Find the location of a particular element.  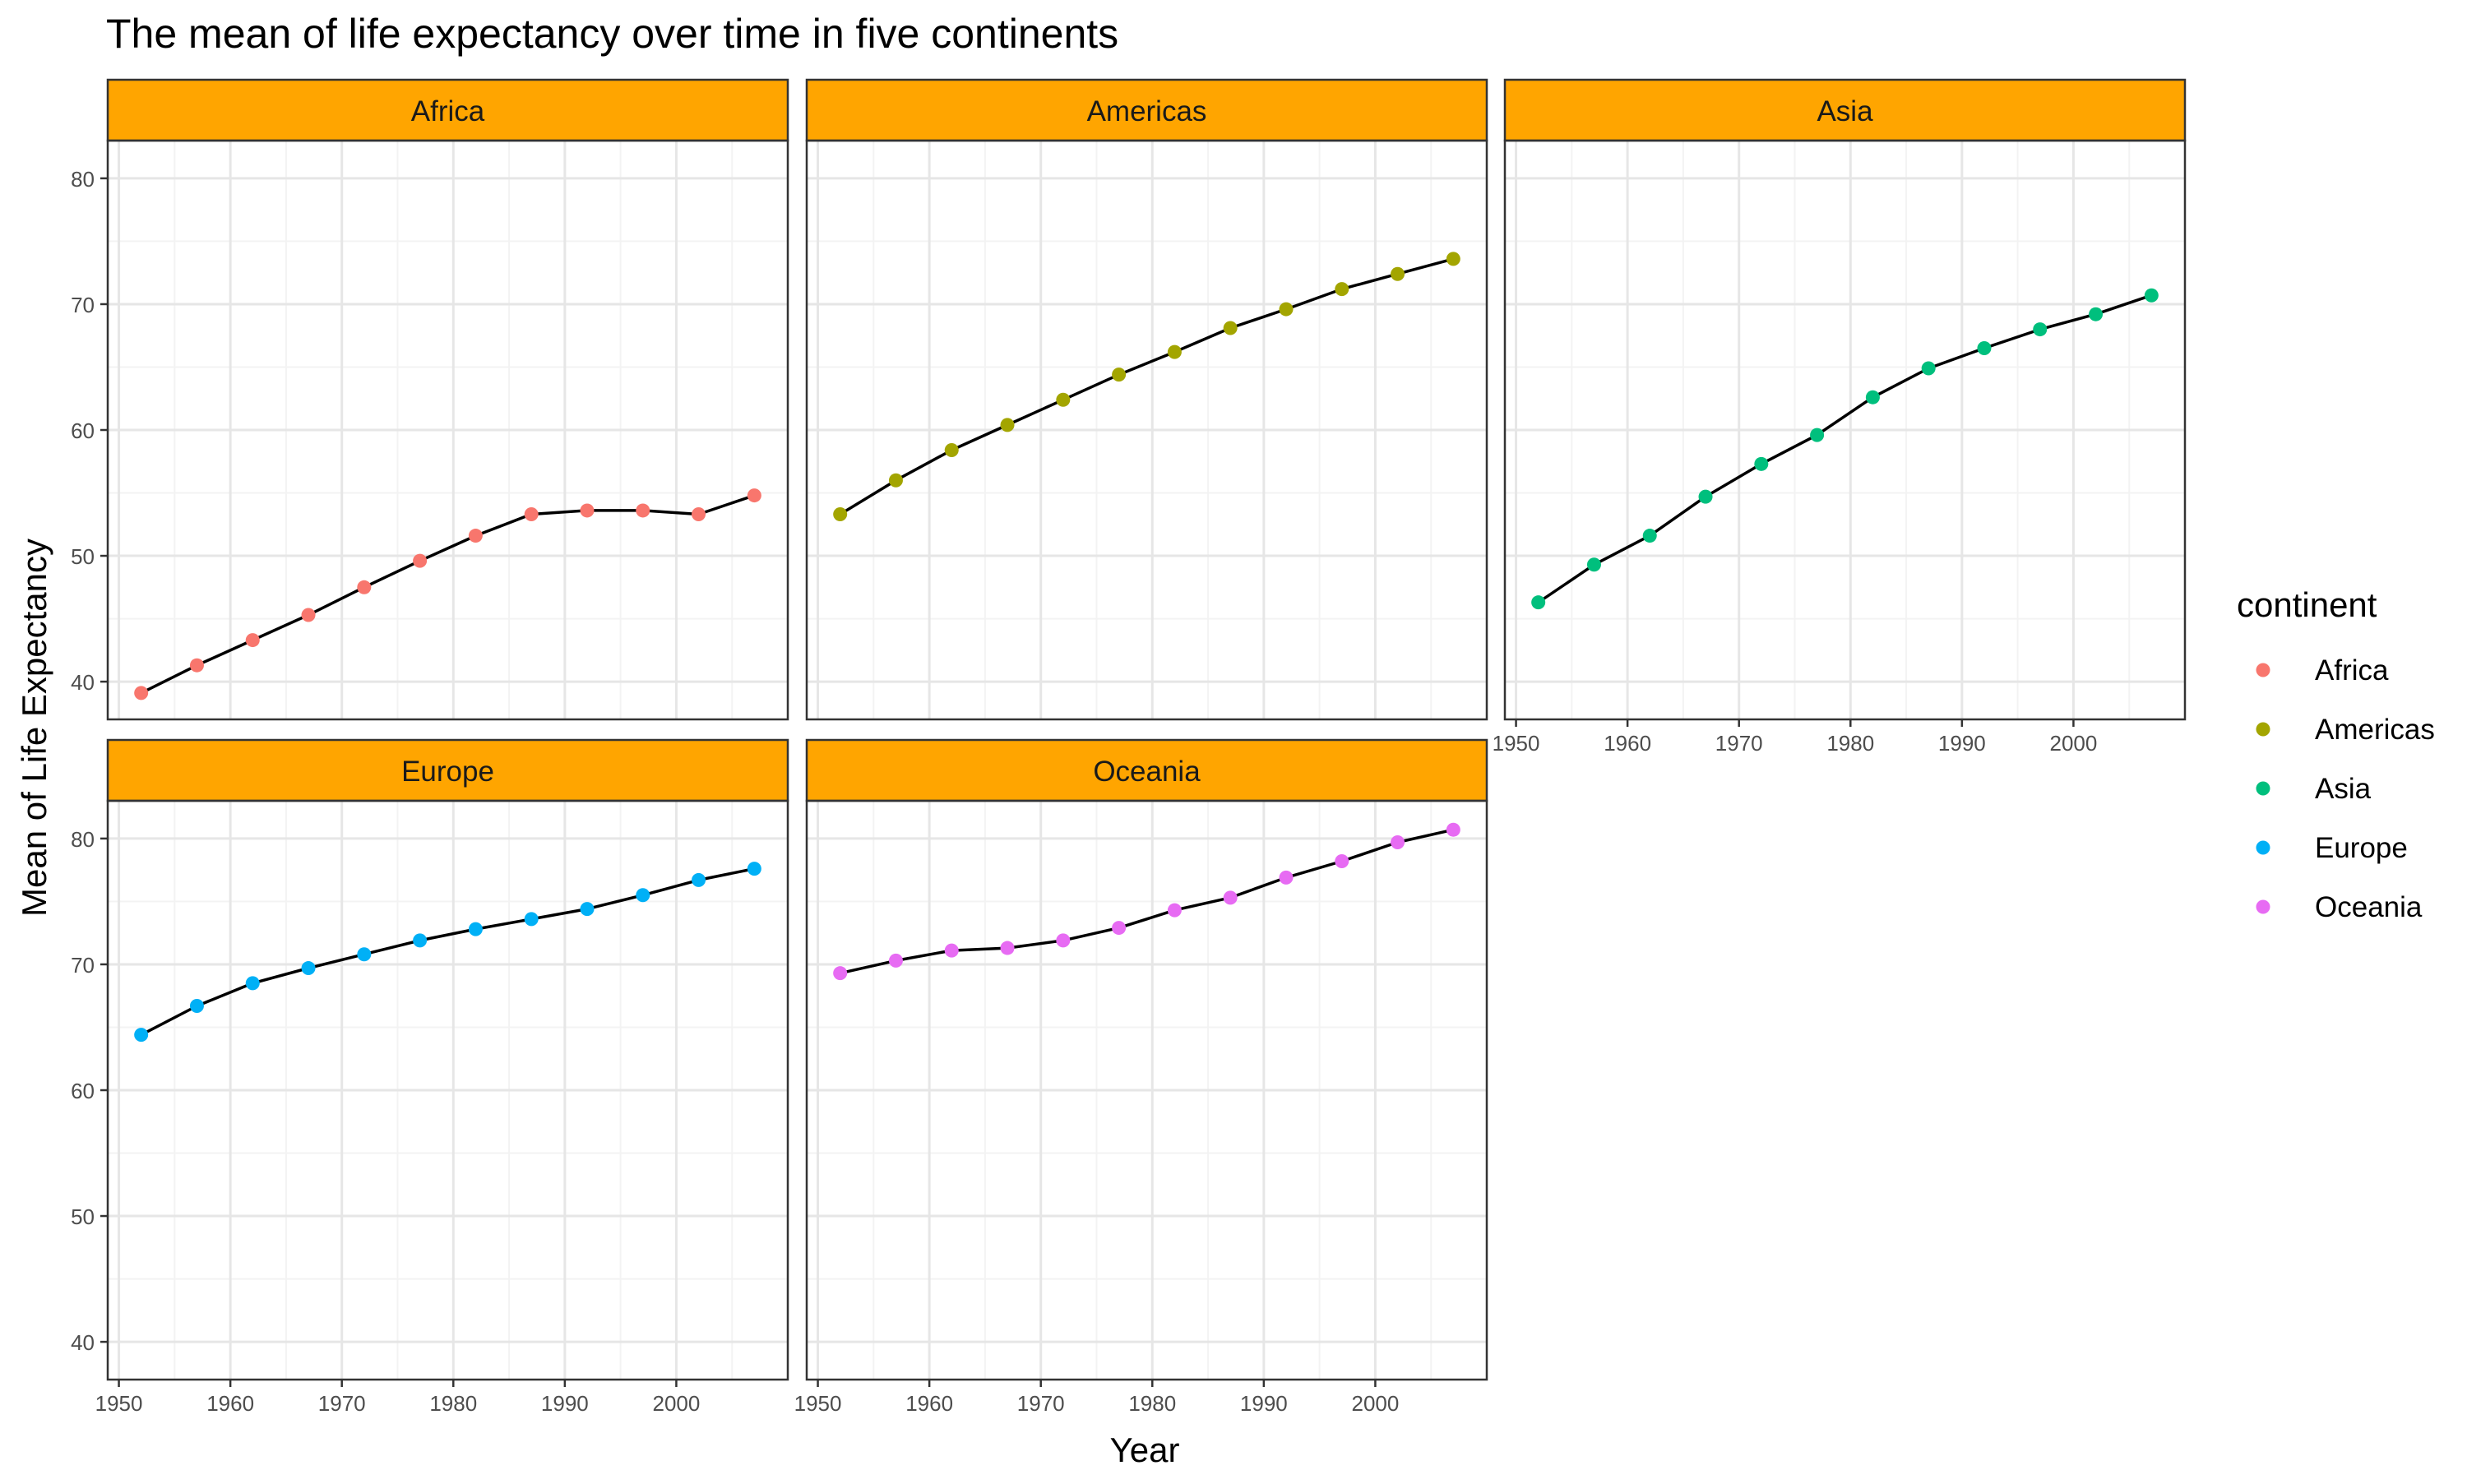

series-line-asia is located at coordinates (1844, 449).